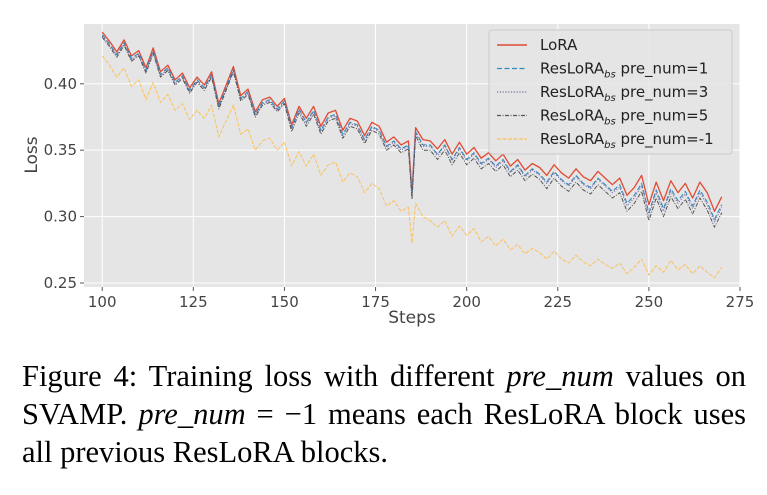  What do you see at coordinates (421, 299) in the screenshot?
I see `x-axis-ticks: 100 125 150 175 200 225 250 275` at bounding box center [421, 299].